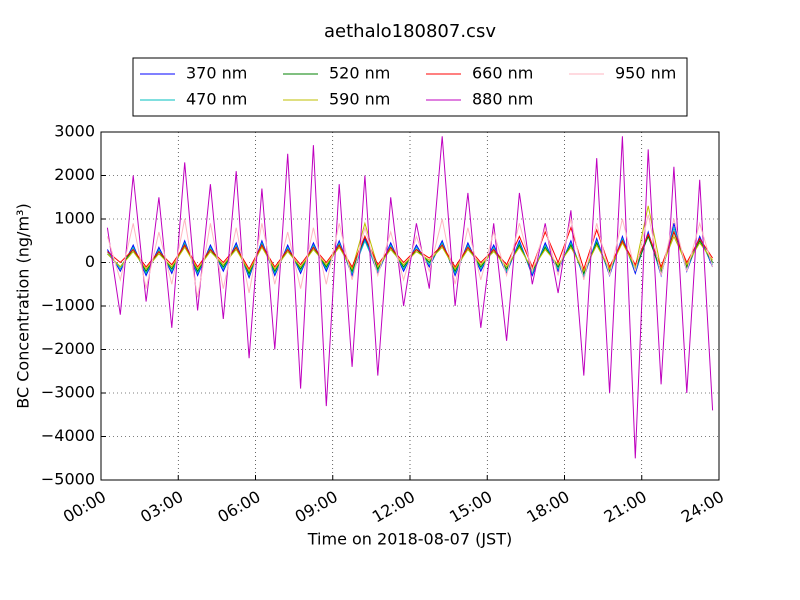 The image size is (800, 600). What do you see at coordinates (216, 73) in the screenshot?
I see `legend-label: 370 nm` at bounding box center [216, 73].